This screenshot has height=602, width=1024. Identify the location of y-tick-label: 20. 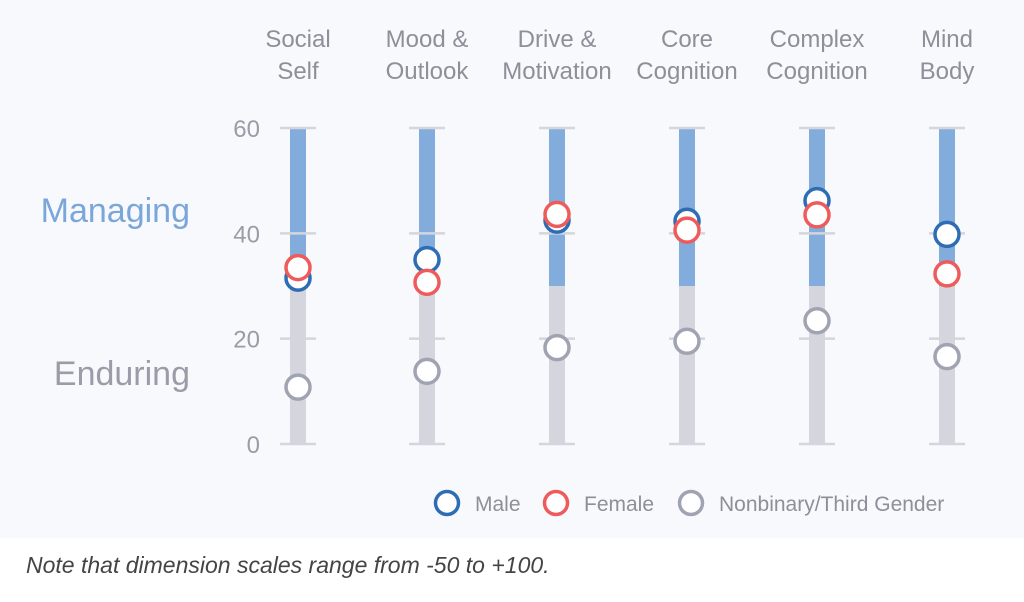
(246, 340).